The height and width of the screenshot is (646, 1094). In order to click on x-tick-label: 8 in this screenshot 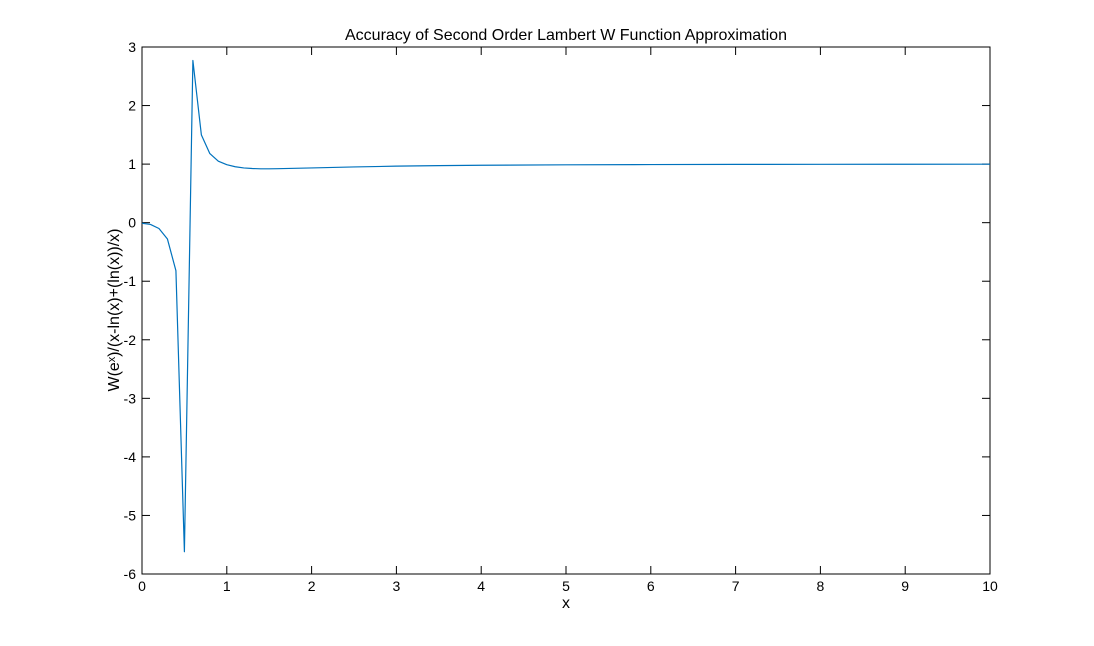, I will do `click(821, 586)`.